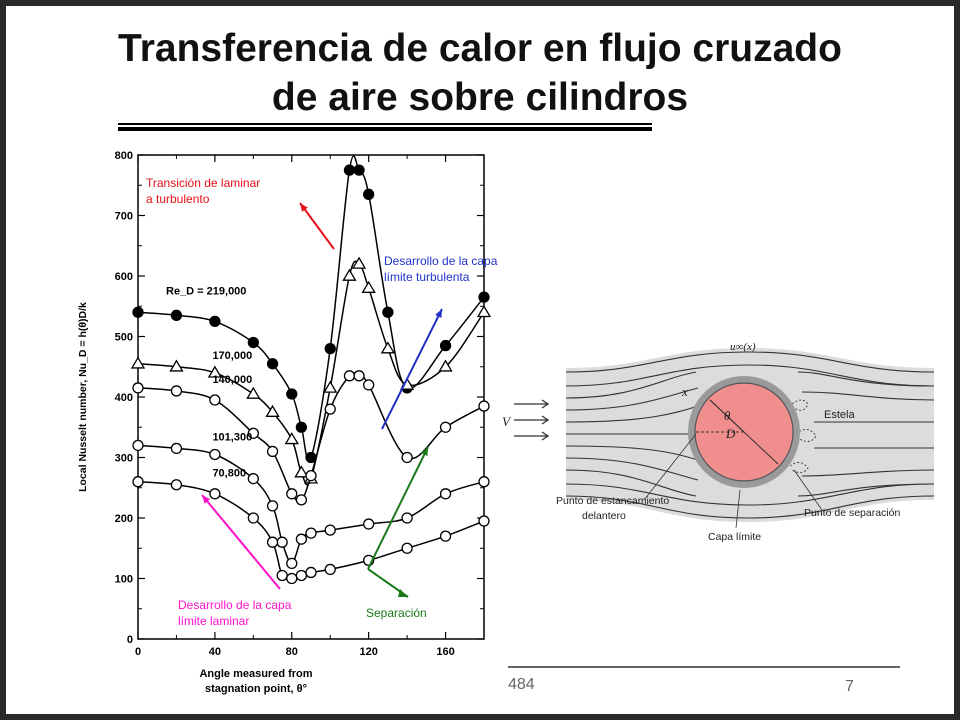  Describe the element at coordinates (255, 674) in the screenshot. I see `x-axis-label-line1: Angle measured from` at that location.